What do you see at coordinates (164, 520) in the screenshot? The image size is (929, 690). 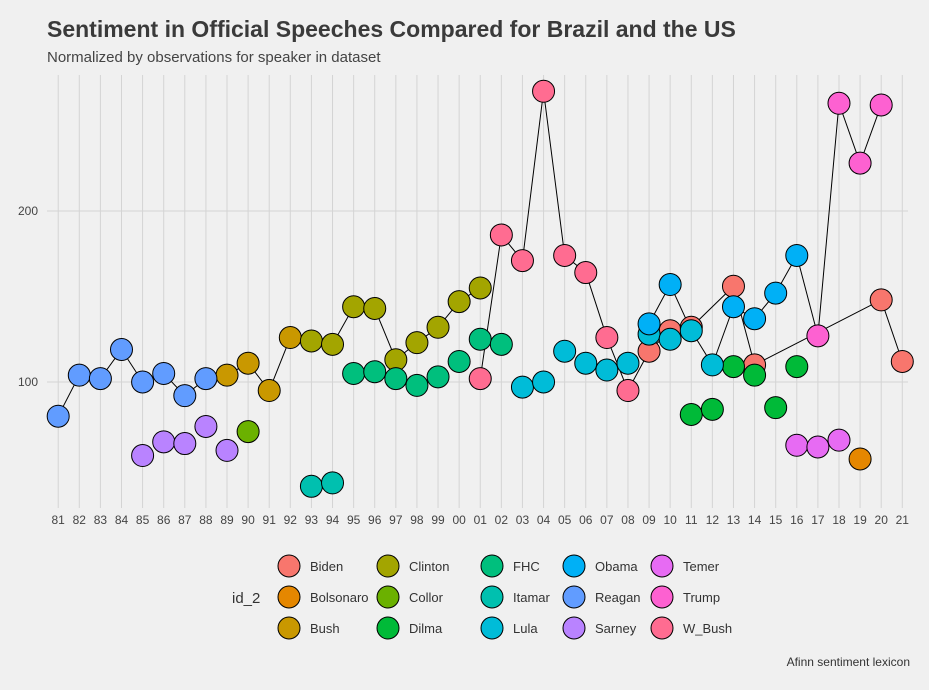 I see `x-tick-label: 86` at bounding box center [164, 520].